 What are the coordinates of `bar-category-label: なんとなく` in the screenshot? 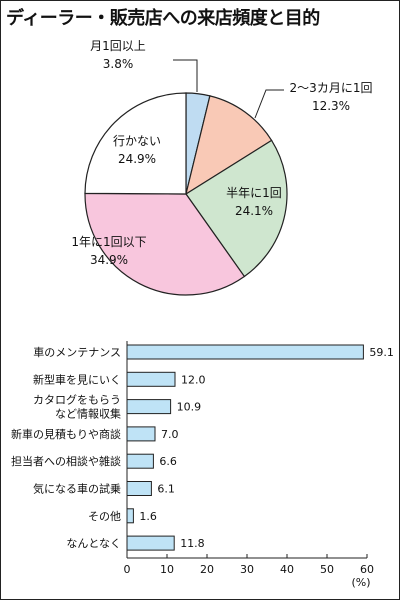 It's located at (93, 543).